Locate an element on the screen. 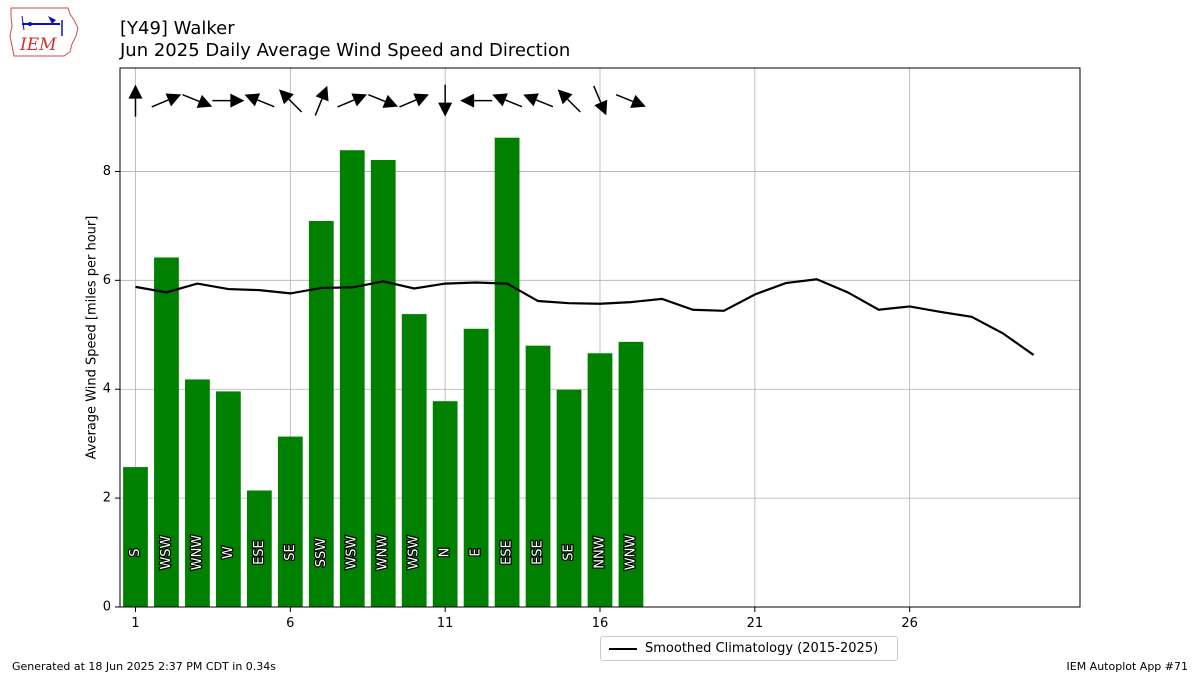 This screenshot has width=1200, height=675. climatology-line is located at coordinates (585, 317).